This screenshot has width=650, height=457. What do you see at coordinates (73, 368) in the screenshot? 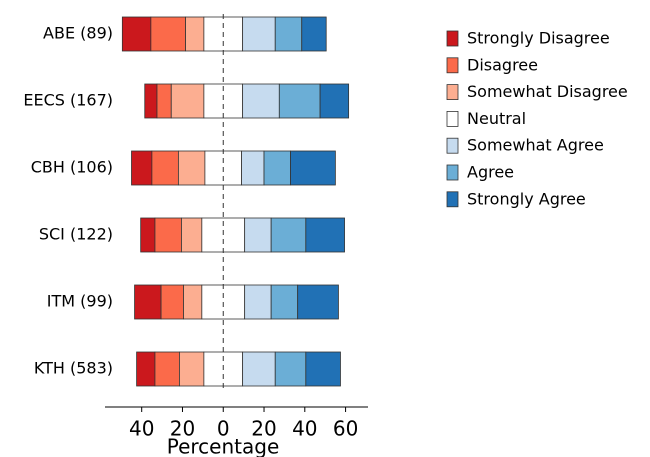
I see `category-label: KTH (583)` at bounding box center [73, 368].